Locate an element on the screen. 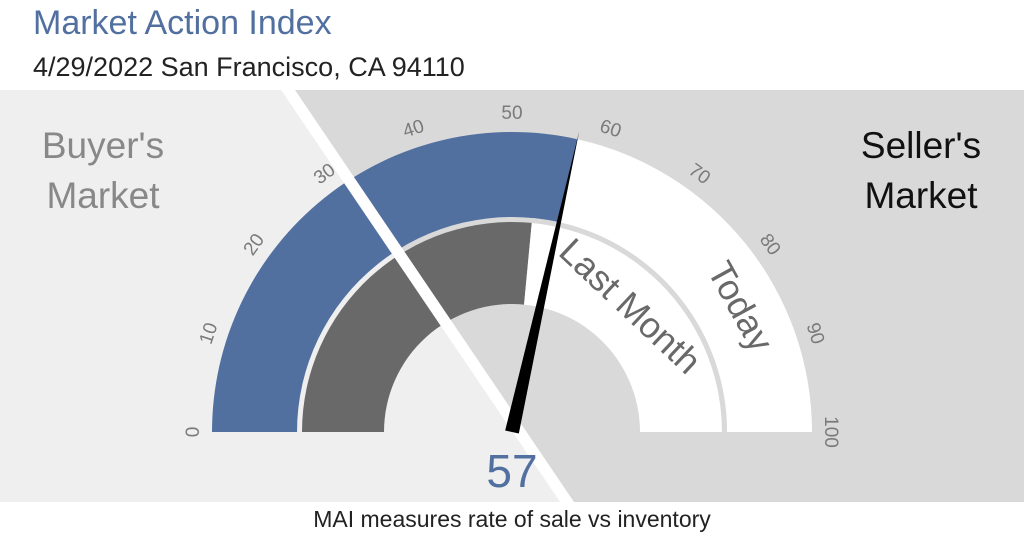 This screenshot has width=1024, height=538. tick-label-50: 50 is located at coordinates (511, 113).